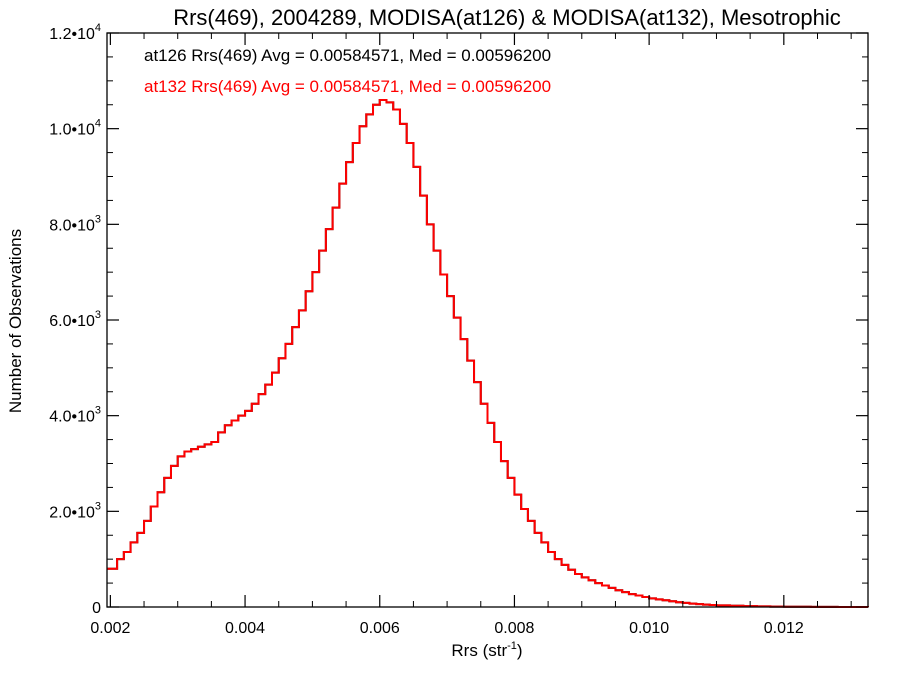 This screenshot has width=900, height=680. I want to click on x-tick-label-4: 0.010, so click(649, 628).